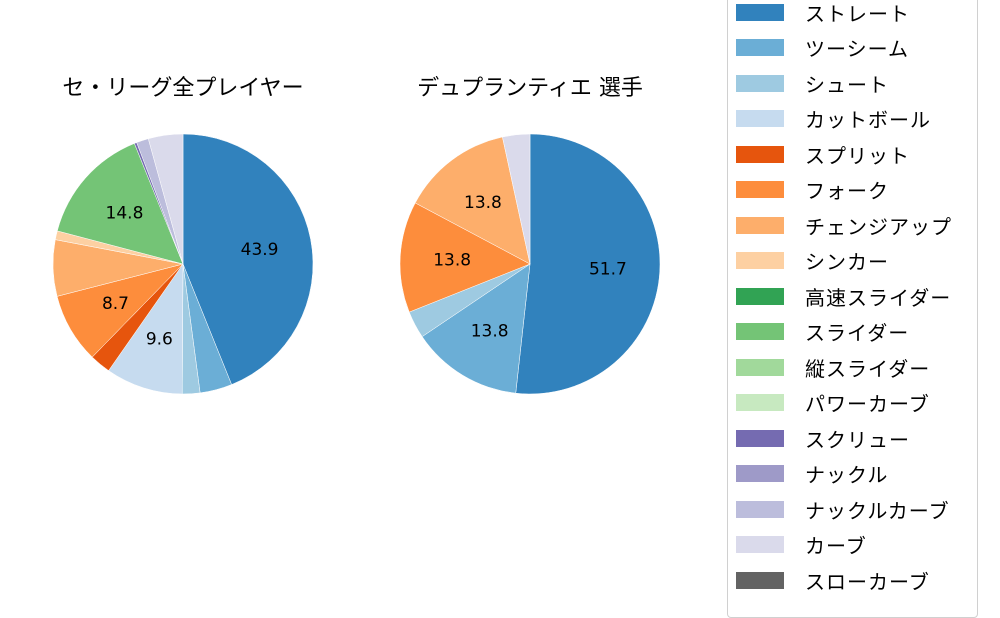 The width and height of the screenshot is (1000, 618). I want to click on legend-label: フォーク, so click(847, 191).